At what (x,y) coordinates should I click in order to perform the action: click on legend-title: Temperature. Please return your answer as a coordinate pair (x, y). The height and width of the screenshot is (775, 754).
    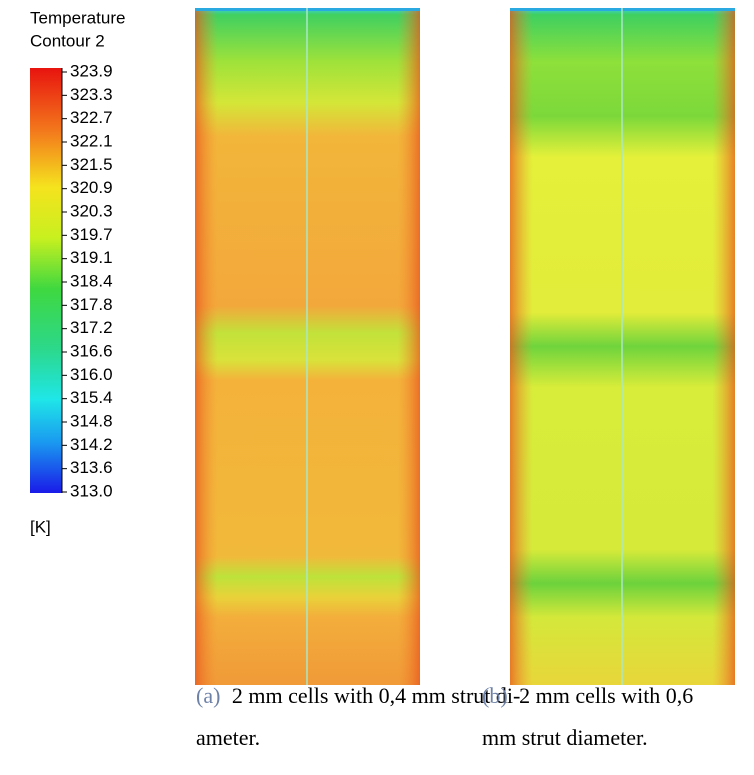
    Looking at the image, I should click on (77, 17).